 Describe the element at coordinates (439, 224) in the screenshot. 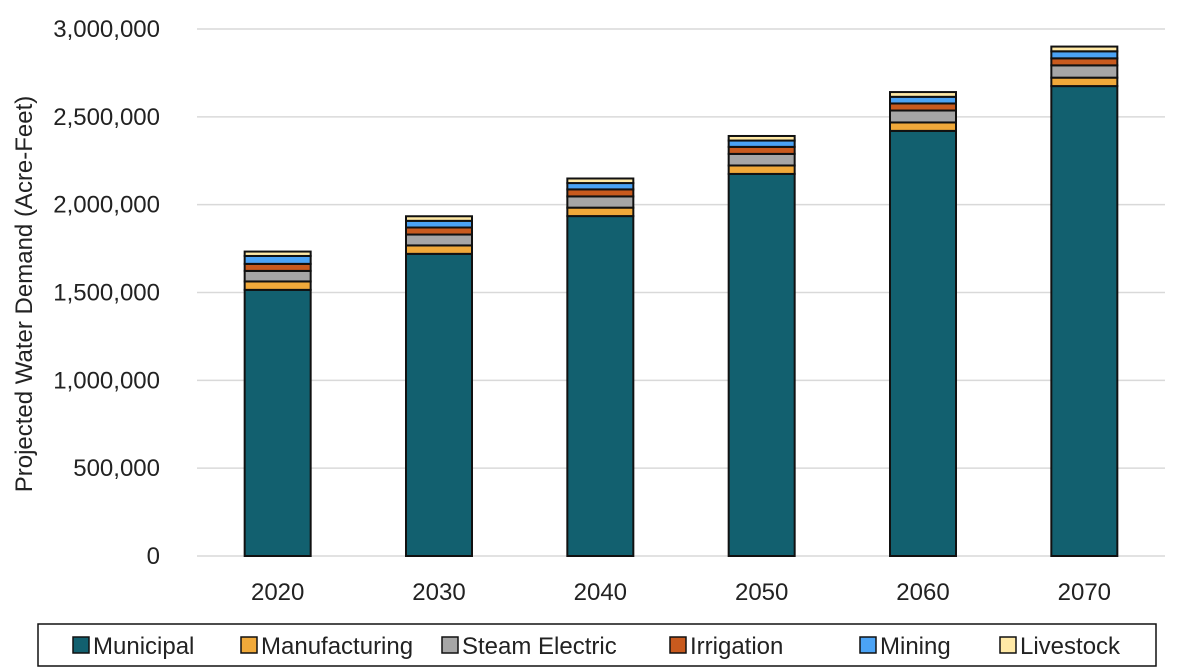

I see `bar-mining-2030` at that location.